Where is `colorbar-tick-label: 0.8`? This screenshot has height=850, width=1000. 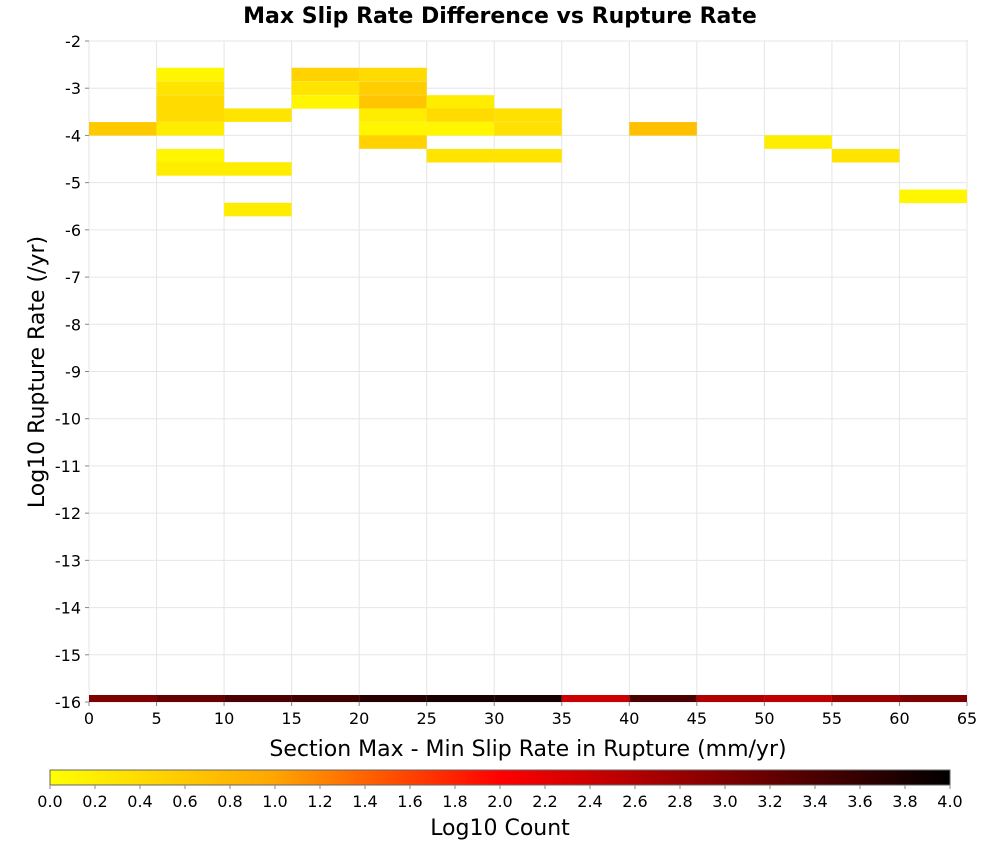
colorbar-tick-label: 0.8 is located at coordinates (229, 801).